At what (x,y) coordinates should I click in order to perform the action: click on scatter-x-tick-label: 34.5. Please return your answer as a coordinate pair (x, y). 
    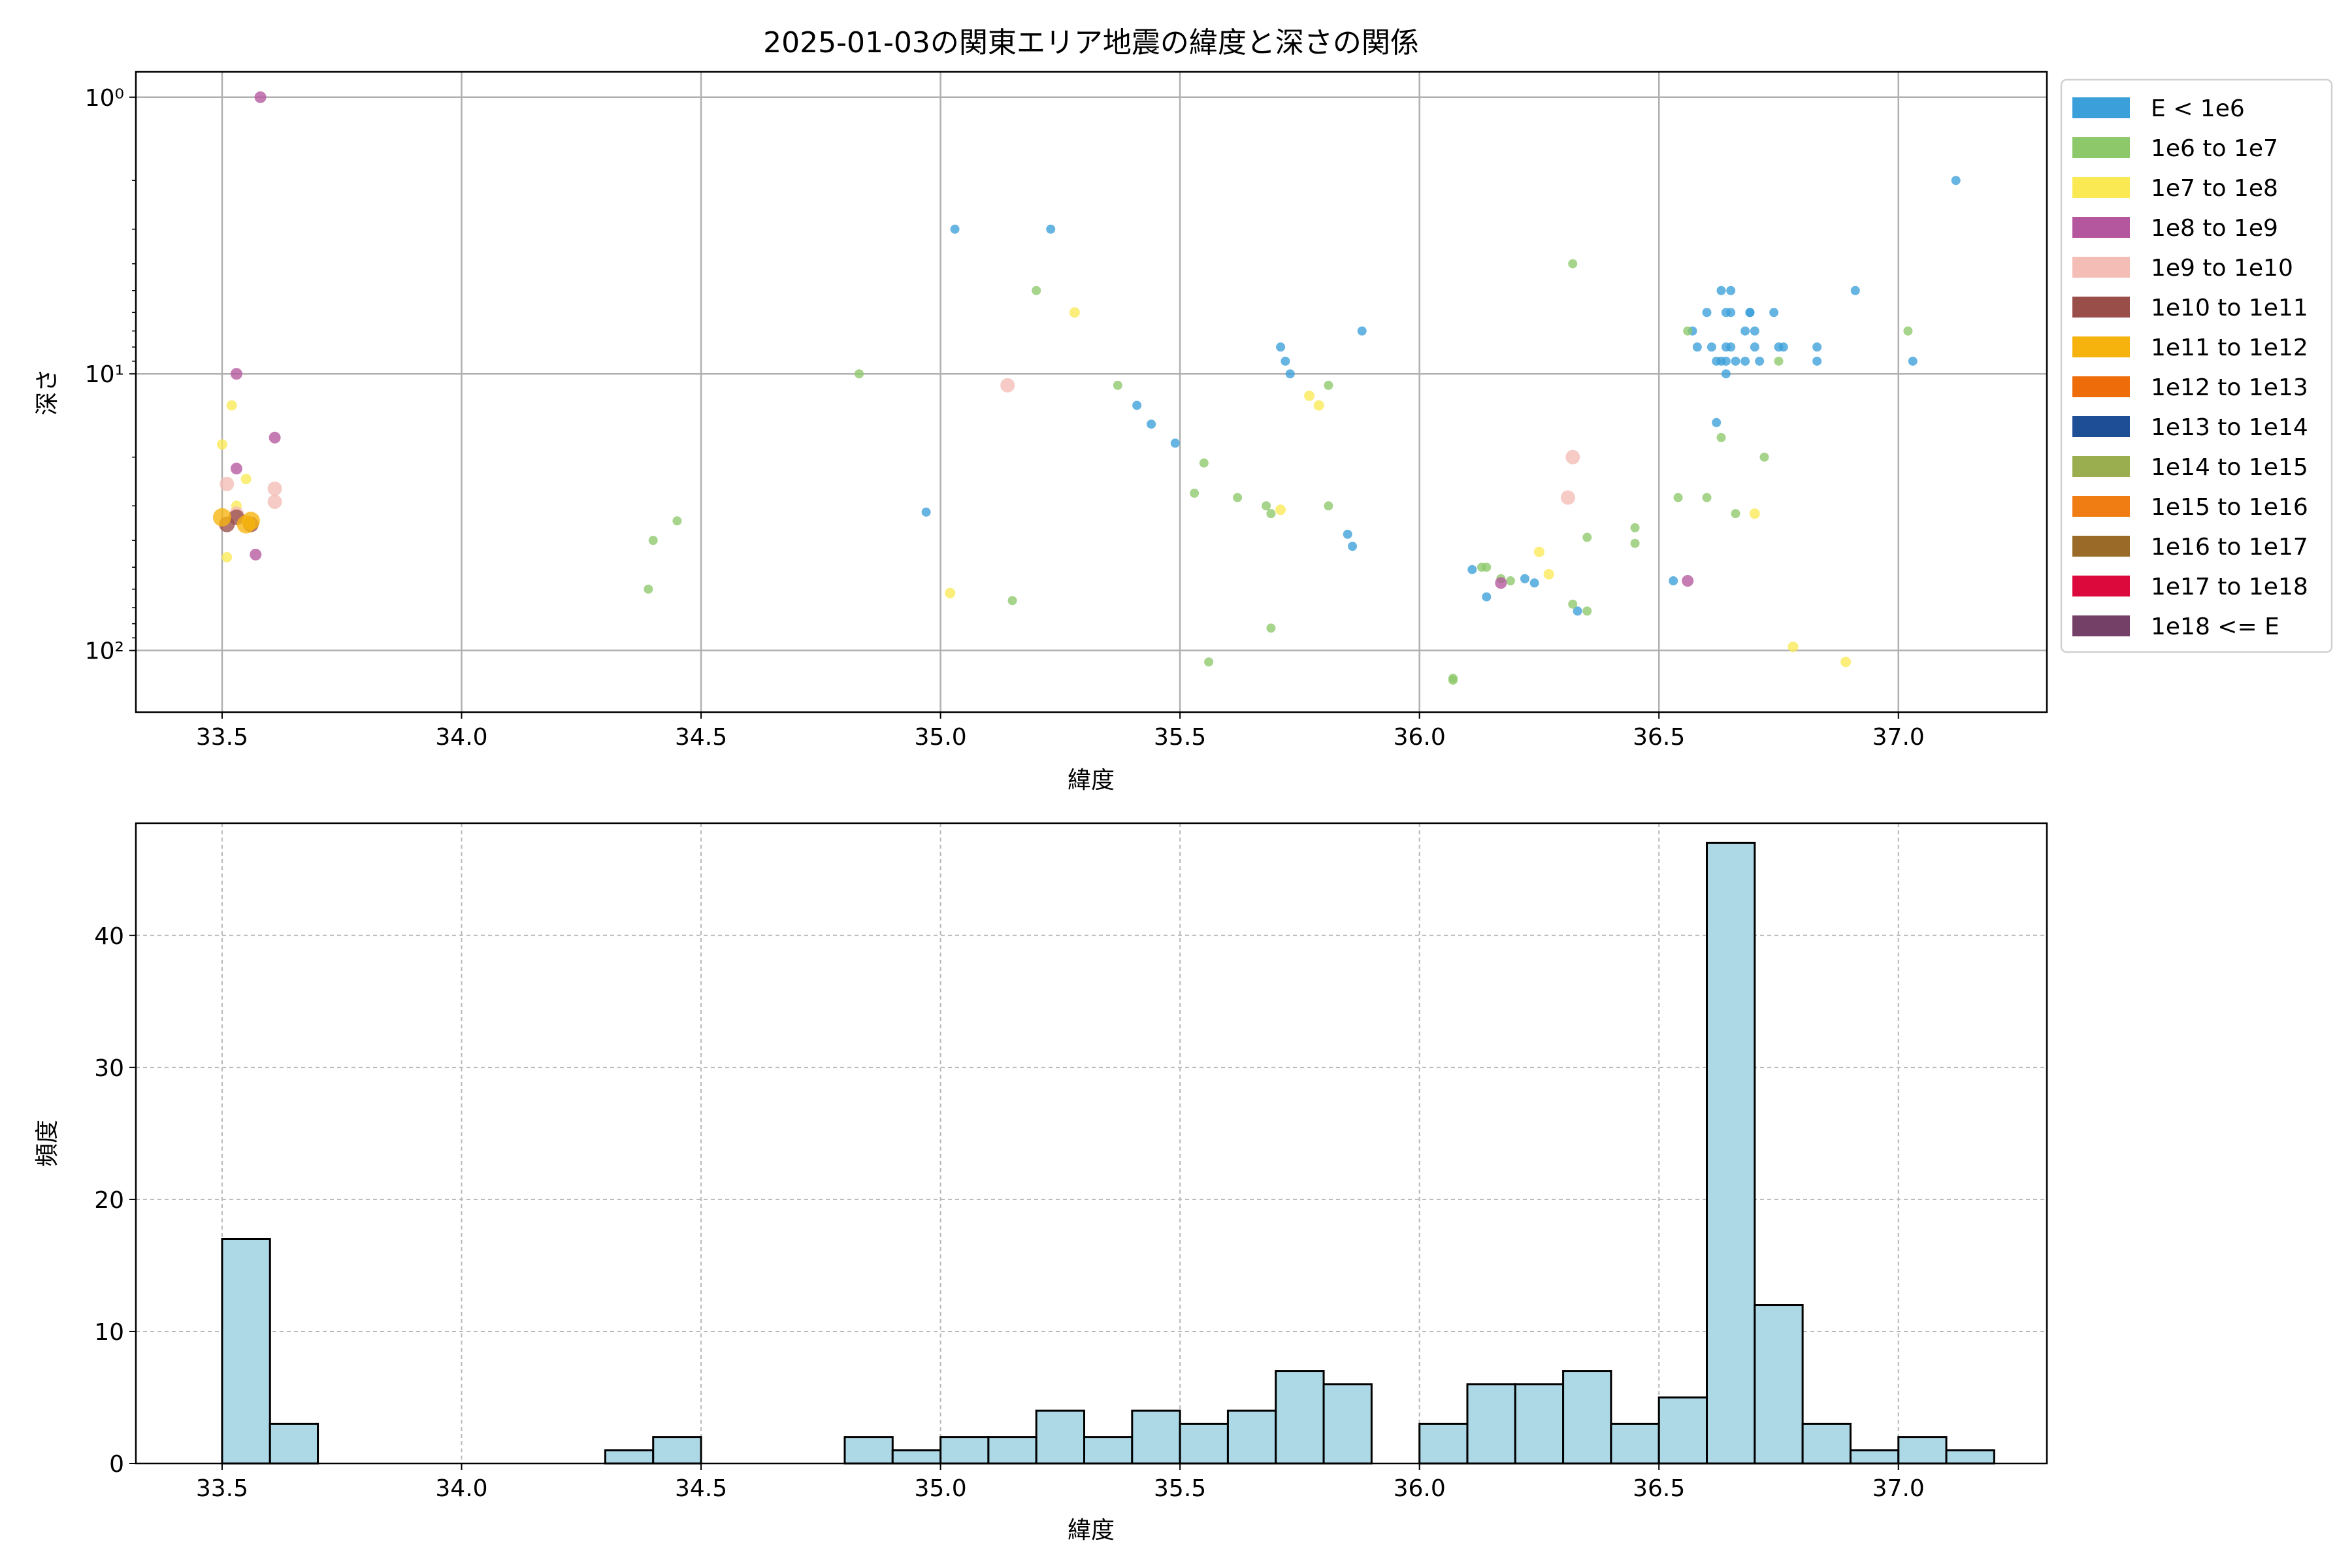
    Looking at the image, I should click on (701, 737).